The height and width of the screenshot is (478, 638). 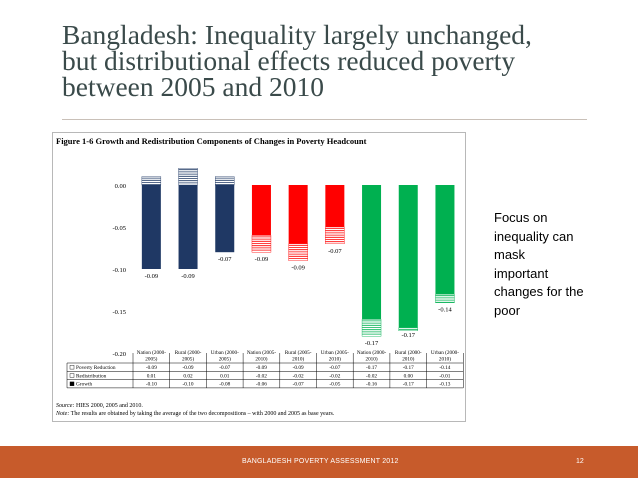 I want to click on side-note-line: changes for the, so click(x=539, y=292).